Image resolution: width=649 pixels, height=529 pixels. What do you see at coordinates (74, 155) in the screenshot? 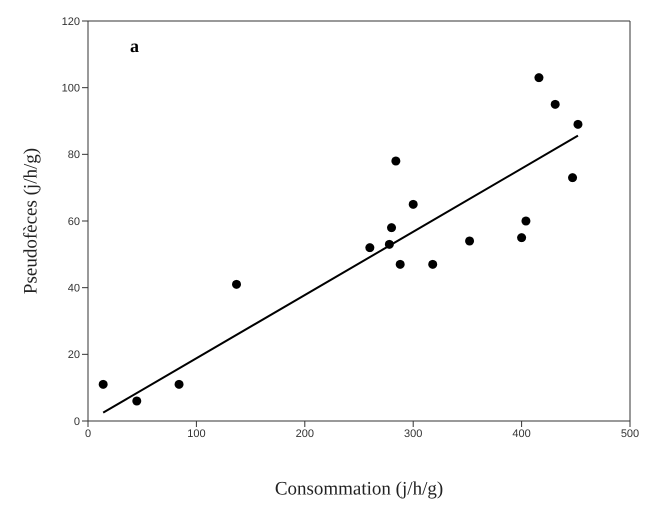
I see `y-tick-label: 80` at bounding box center [74, 155].